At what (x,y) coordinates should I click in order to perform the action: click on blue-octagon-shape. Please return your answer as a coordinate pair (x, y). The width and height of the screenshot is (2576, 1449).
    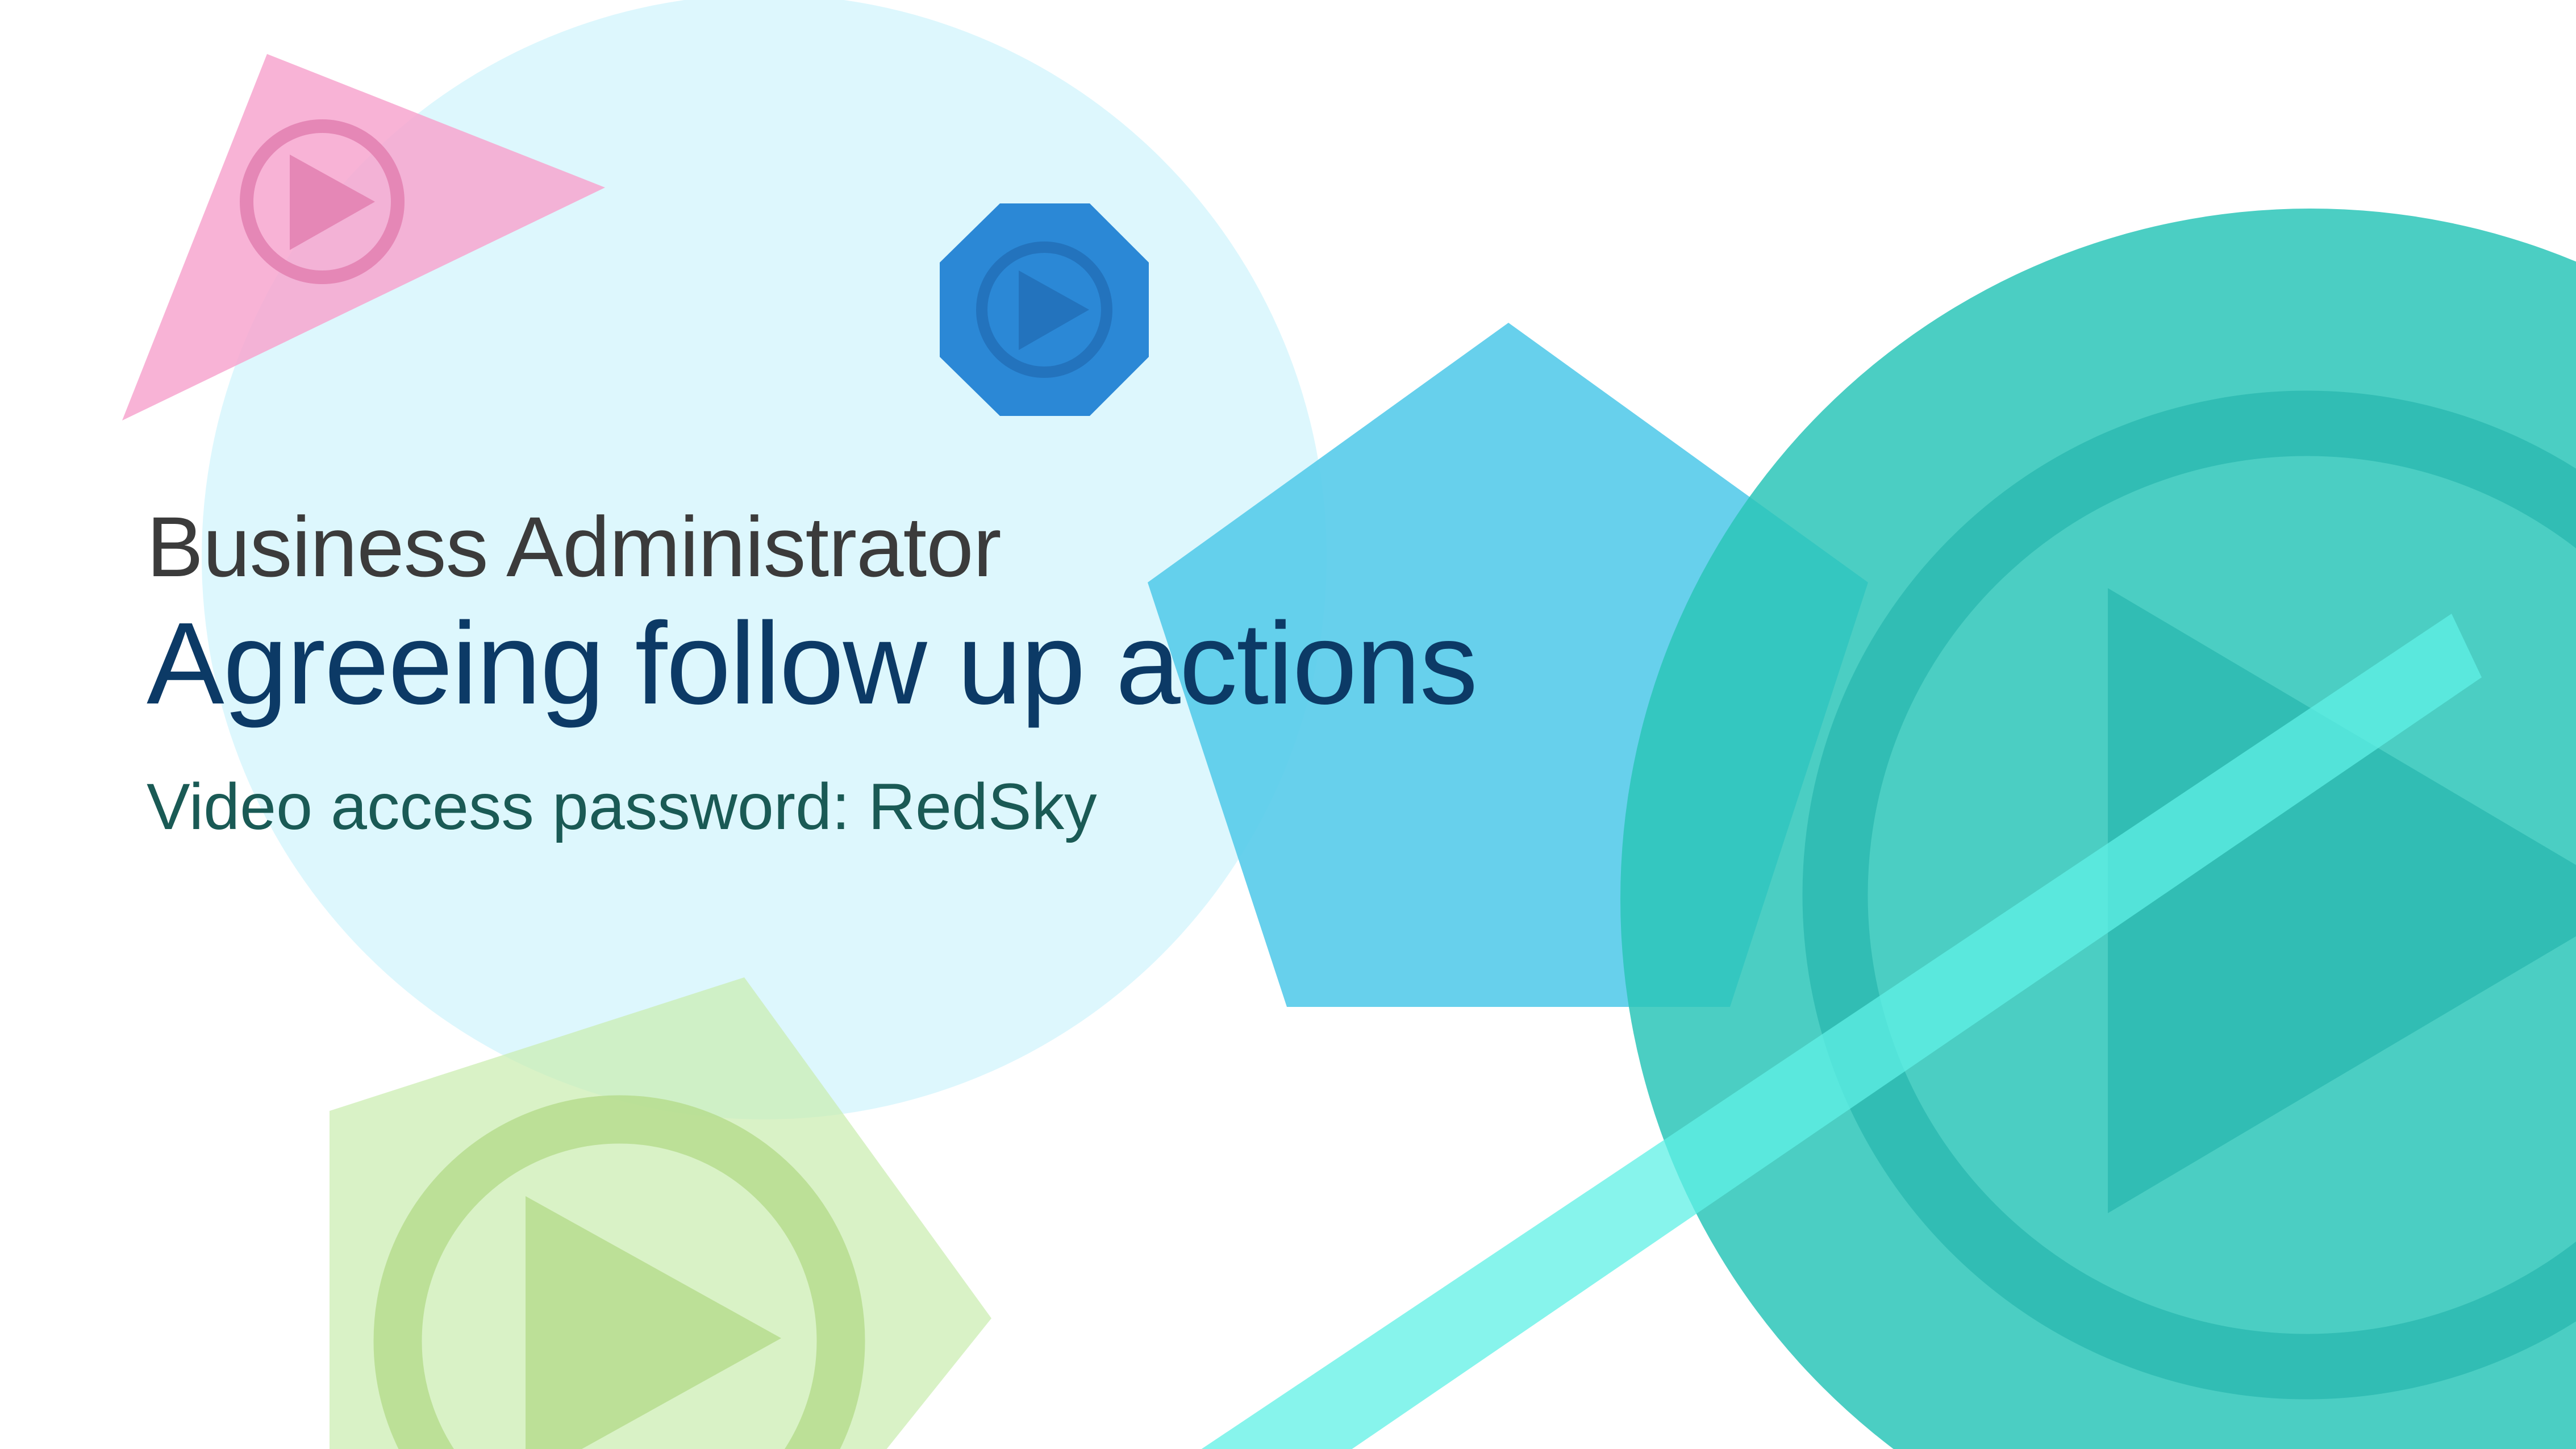
    Looking at the image, I should click on (1044, 309).